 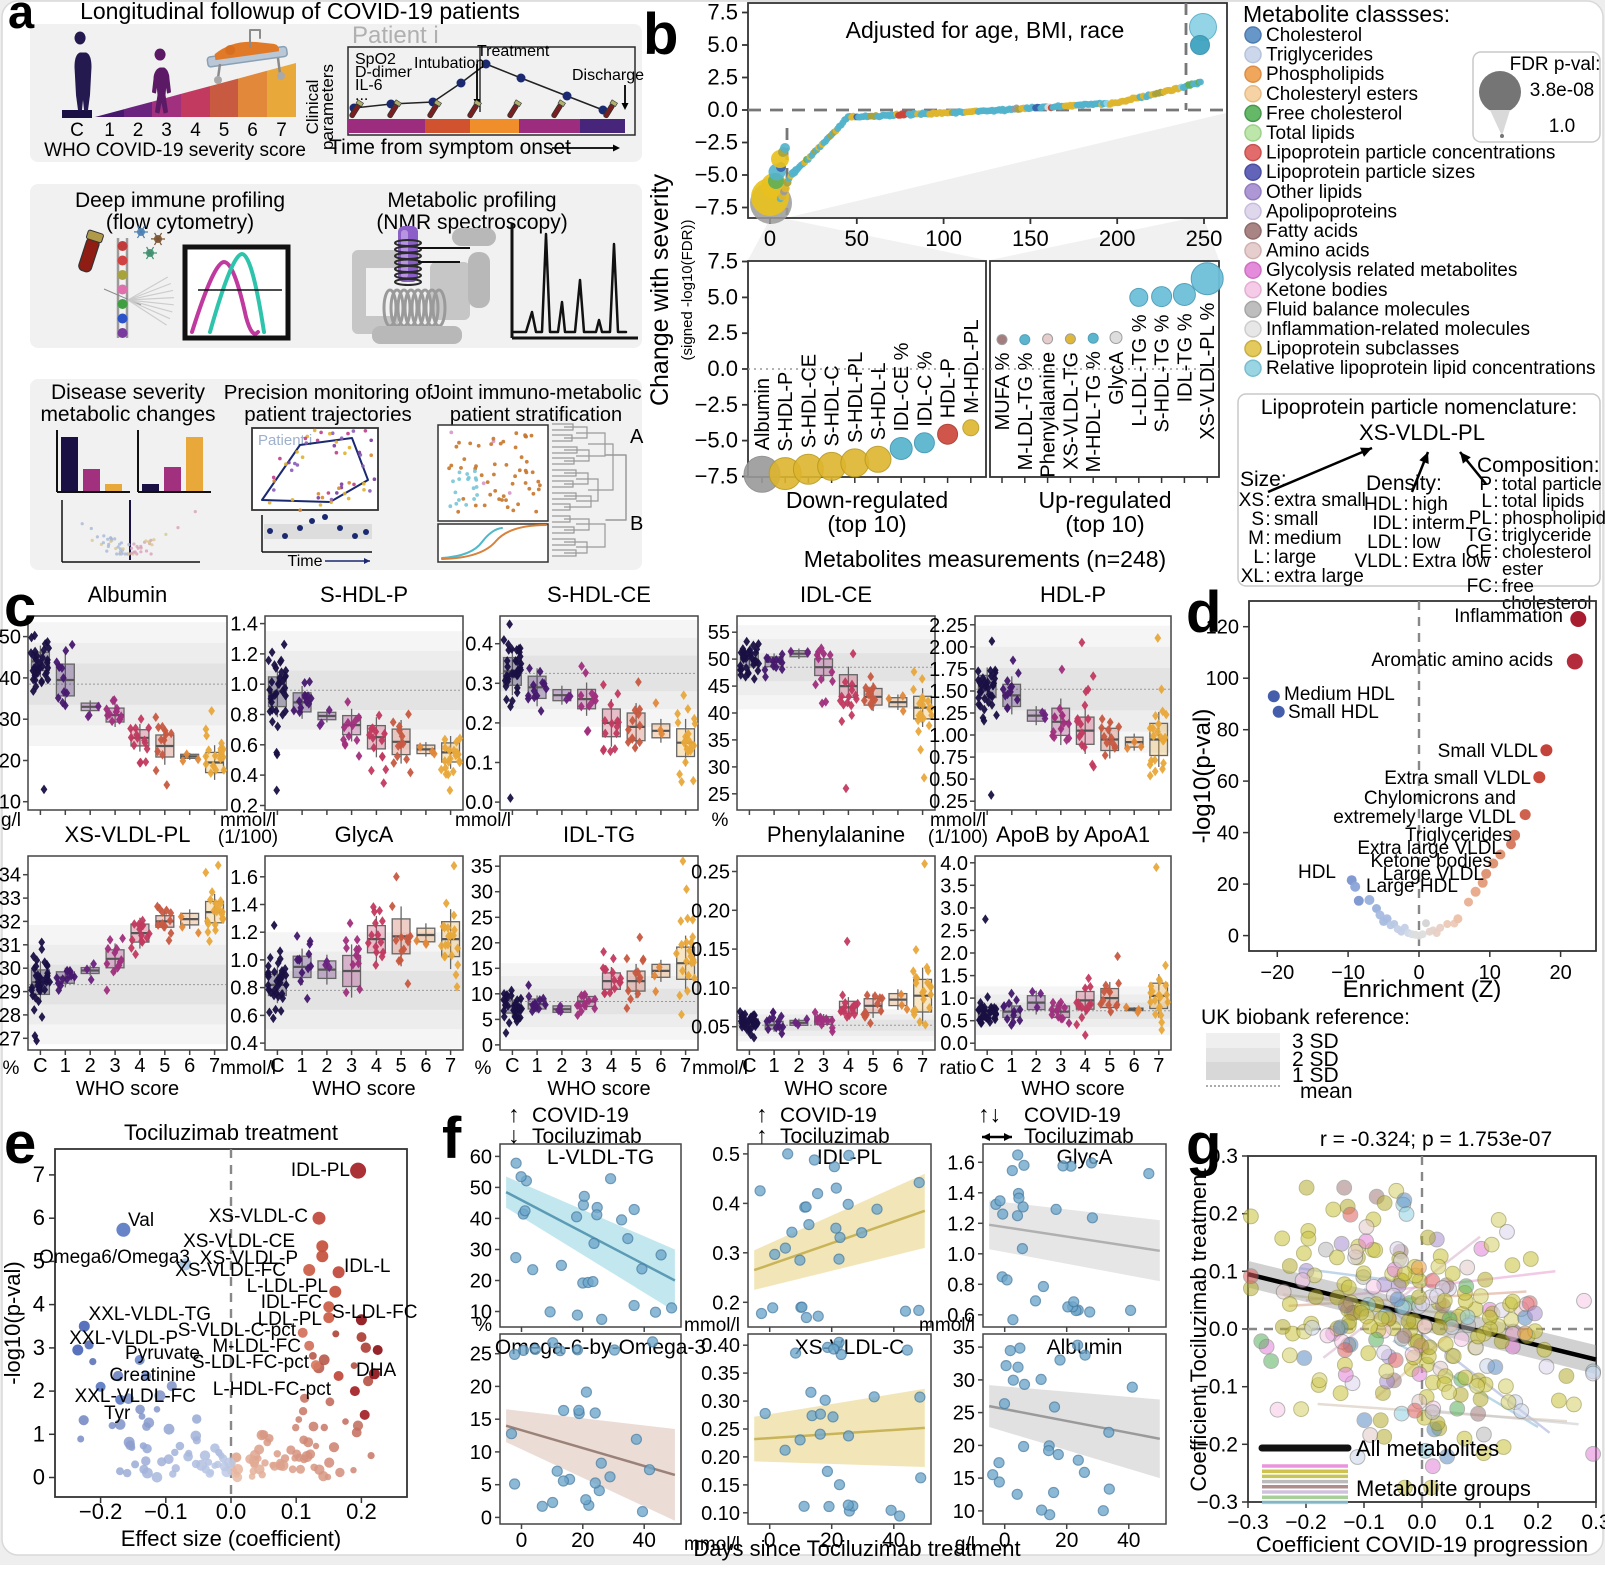 I want to click on svg-text: 80, so click(x=1228, y=731).